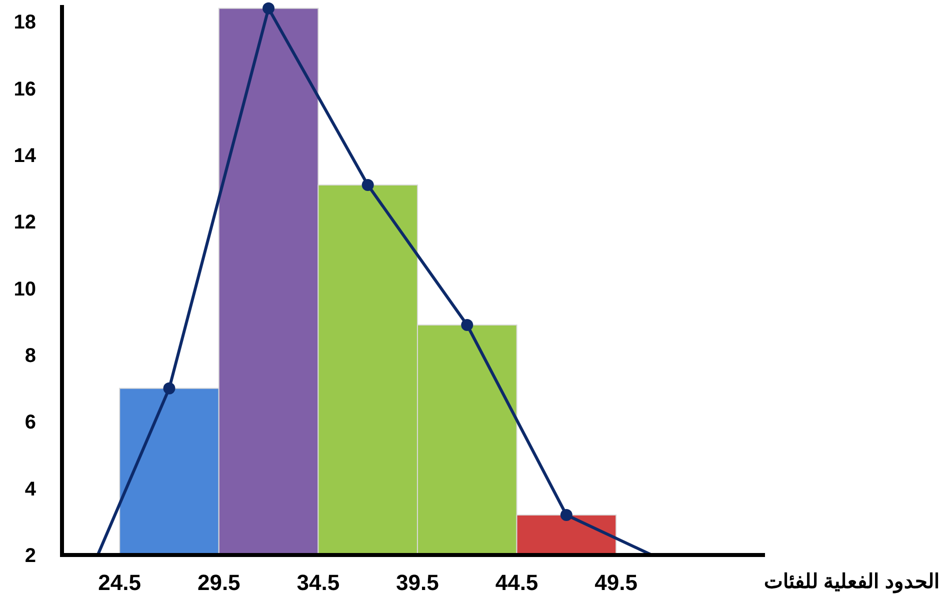 Image resolution: width=952 pixels, height=605 pixels. Describe the element at coordinates (30, 356) in the screenshot. I see `y-tick-label: 8` at that location.